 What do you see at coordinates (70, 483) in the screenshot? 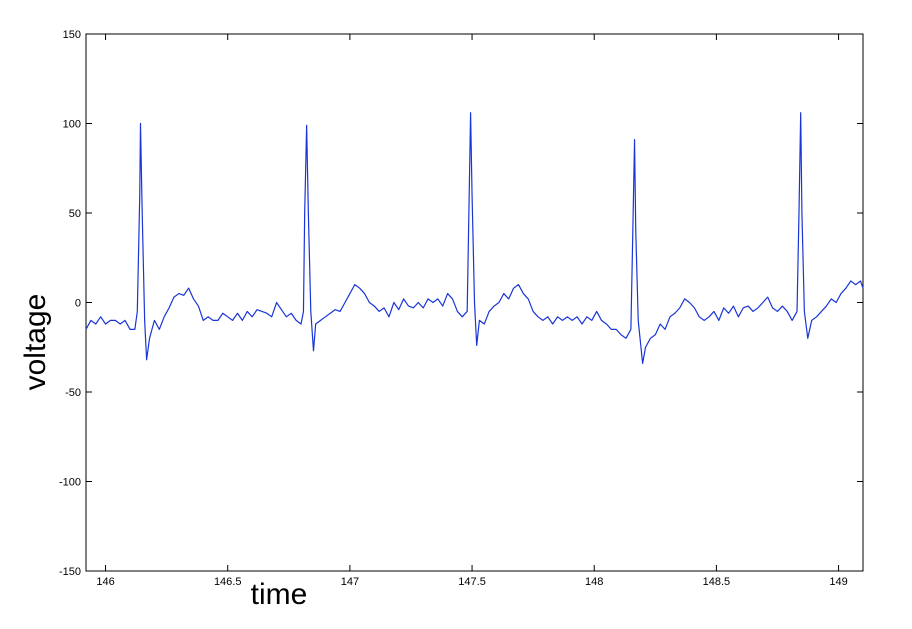
I see `y-tick-label: -100` at bounding box center [70, 483].